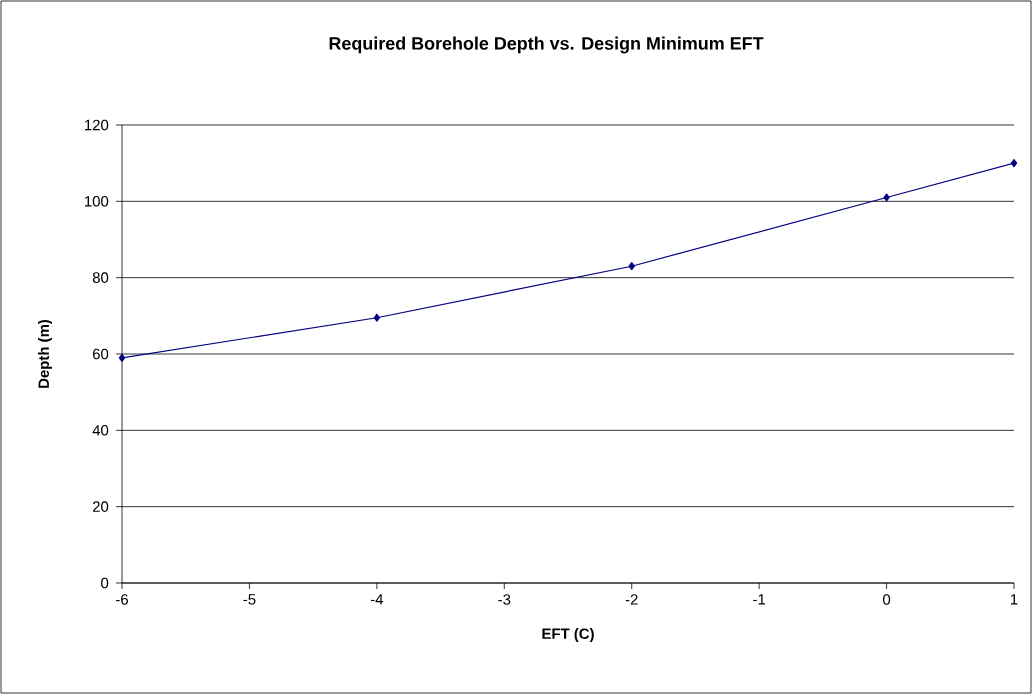  Describe the element at coordinates (100, 506) in the screenshot. I see `y-tick-label: 20` at that location.